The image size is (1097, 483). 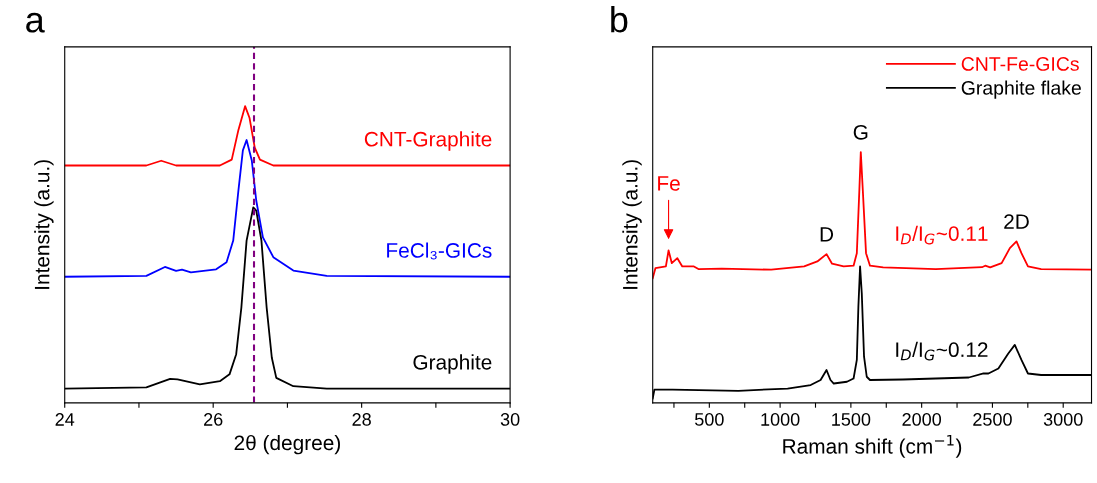 I want to click on x-tick-label: 1500, so click(x=851, y=419).